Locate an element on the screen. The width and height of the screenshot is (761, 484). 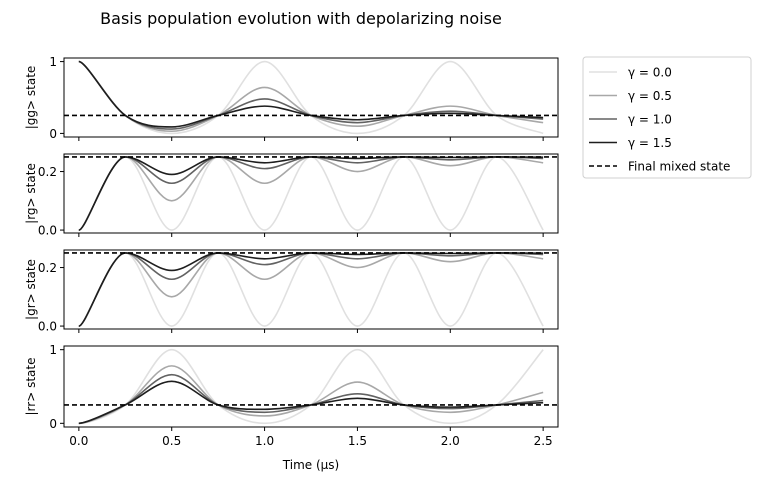
x-tick-label: 2.5 is located at coordinates (543, 441).